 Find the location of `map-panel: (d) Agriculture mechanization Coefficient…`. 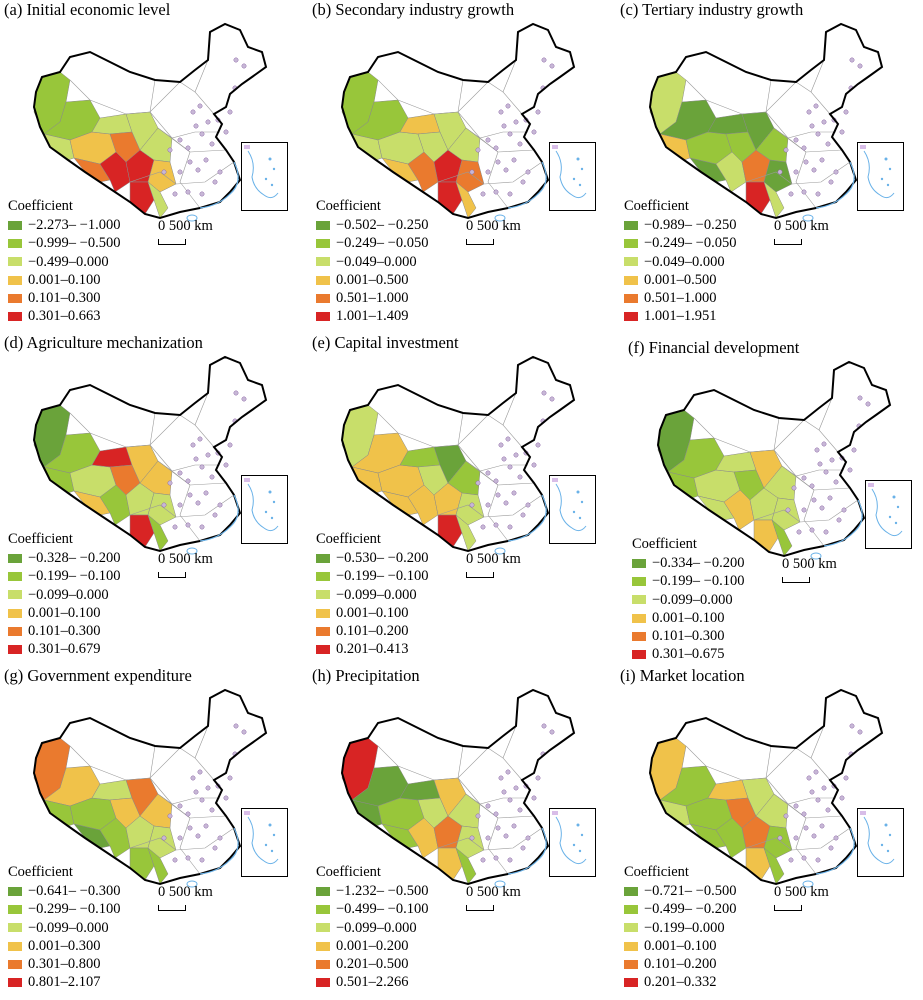

map-panel: (d) Agriculture mechanization Coefficient… is located at coordinates (153, 499).